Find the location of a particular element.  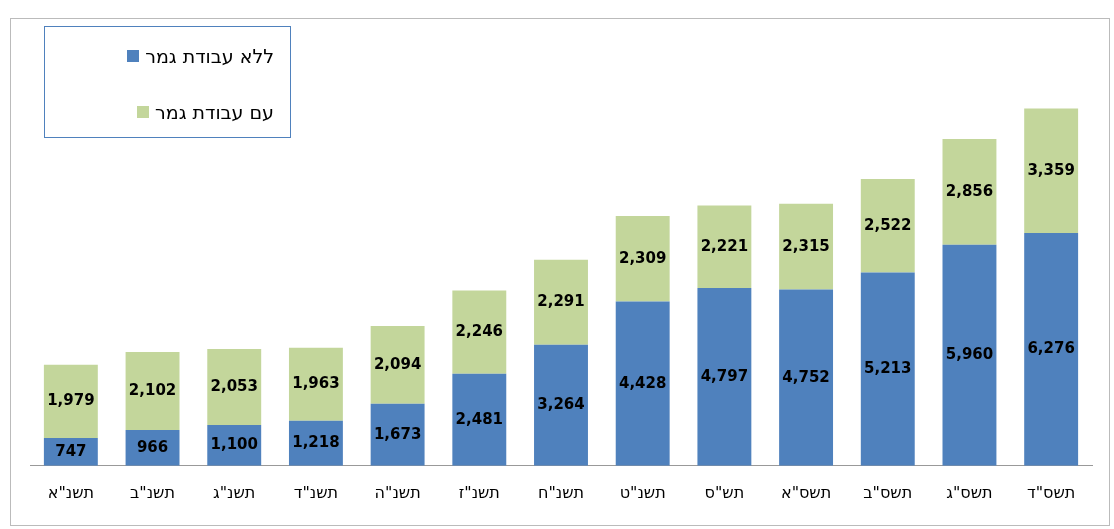

data-label: 3,264 is located at coordinates (561, 404).